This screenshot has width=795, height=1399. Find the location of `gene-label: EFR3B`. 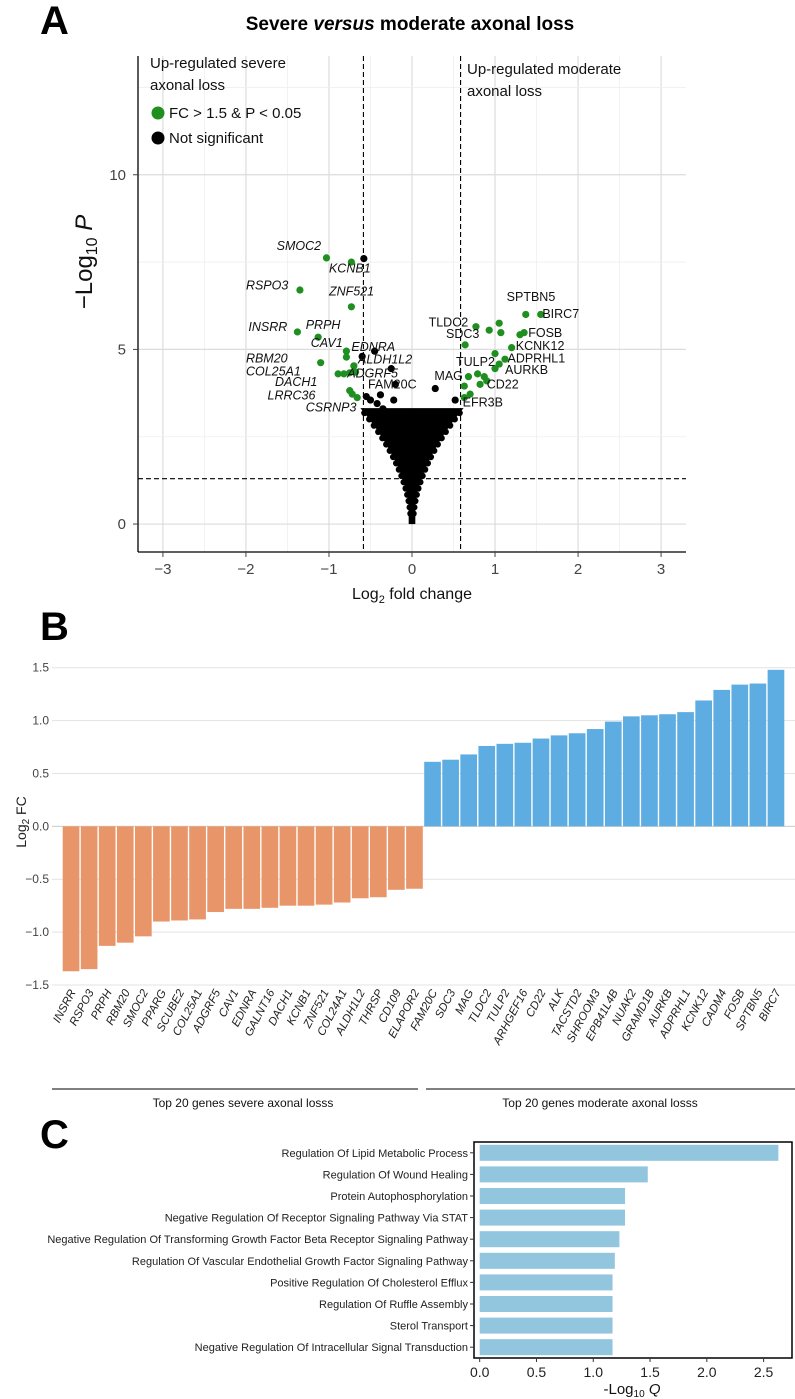

gene-label: EFR3B is located at coordinates (483, 403).